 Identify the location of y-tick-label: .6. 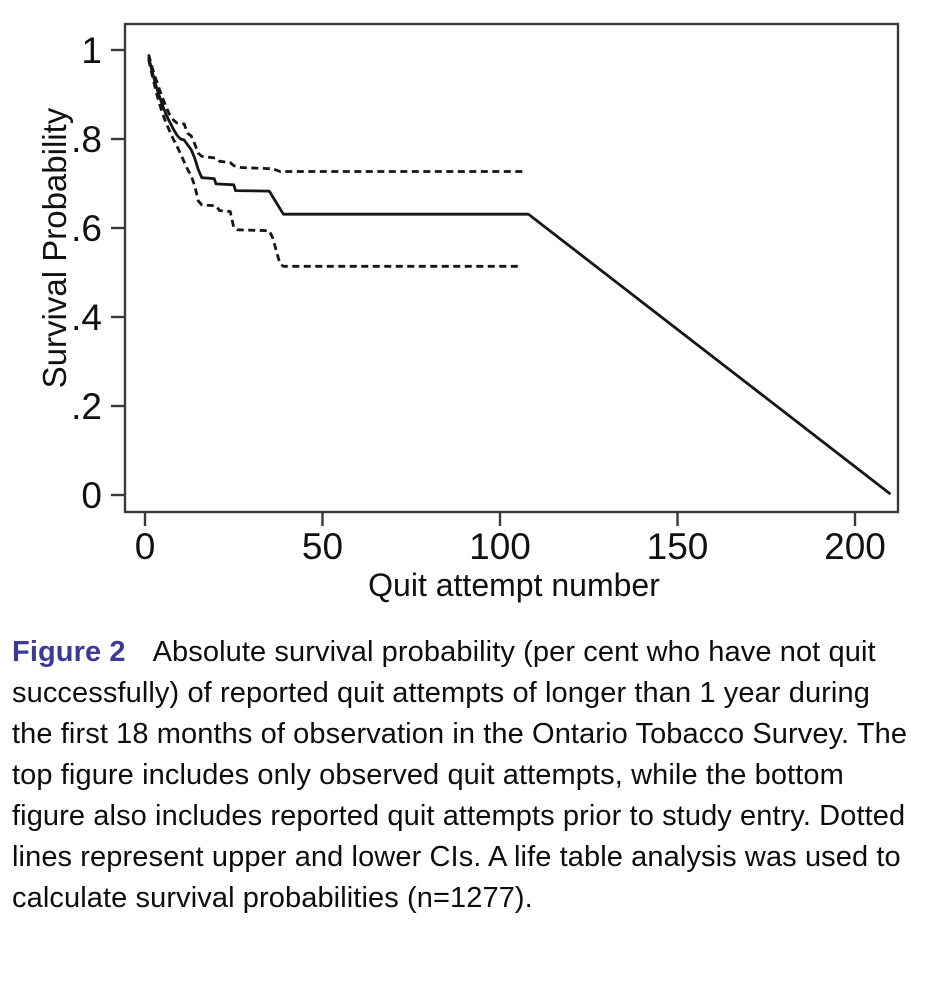
(86, 228).